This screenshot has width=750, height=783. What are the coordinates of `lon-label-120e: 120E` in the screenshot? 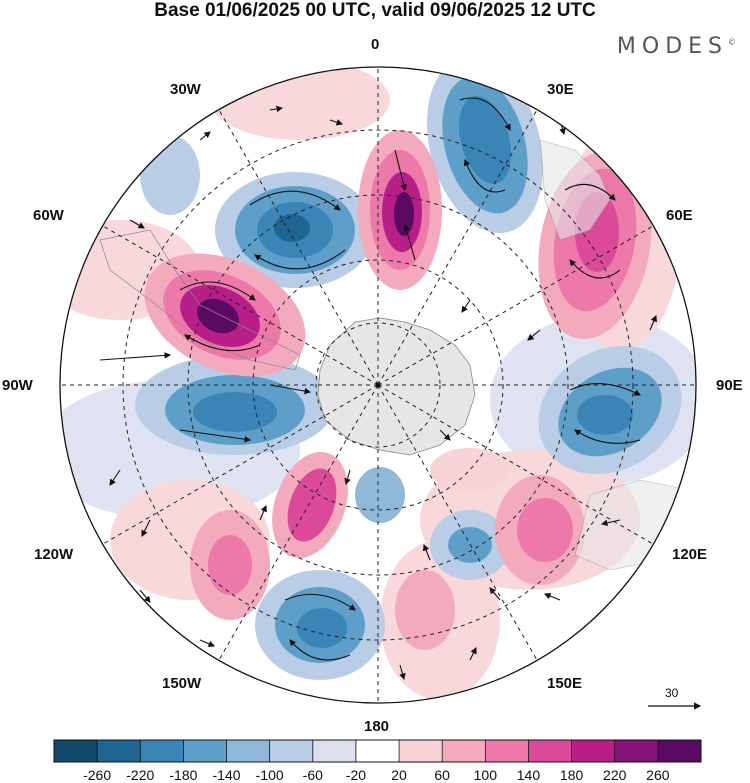 It's located at (690, 554).